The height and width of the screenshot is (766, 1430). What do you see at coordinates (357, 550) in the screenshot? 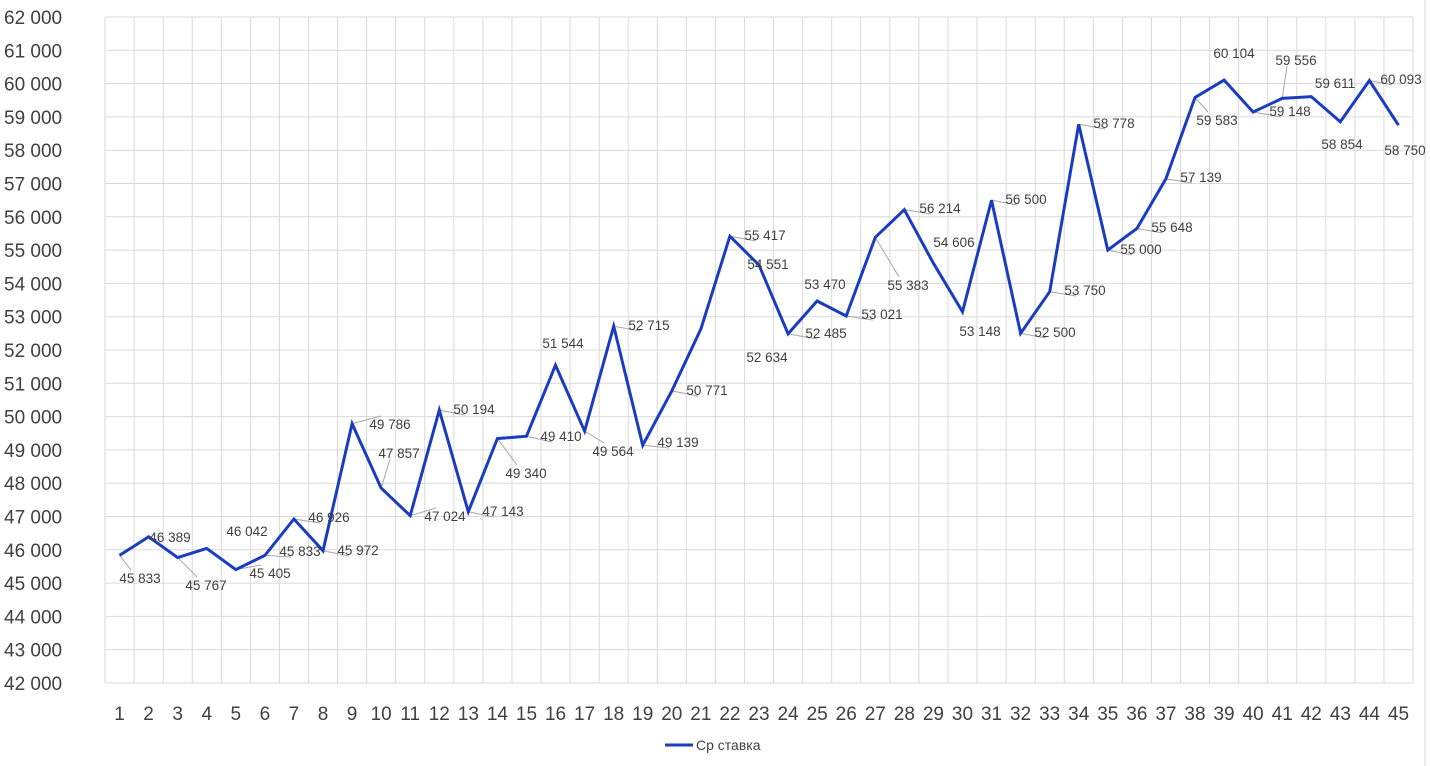
I see `data-label: 45 972` at bounding box center [357, 550].